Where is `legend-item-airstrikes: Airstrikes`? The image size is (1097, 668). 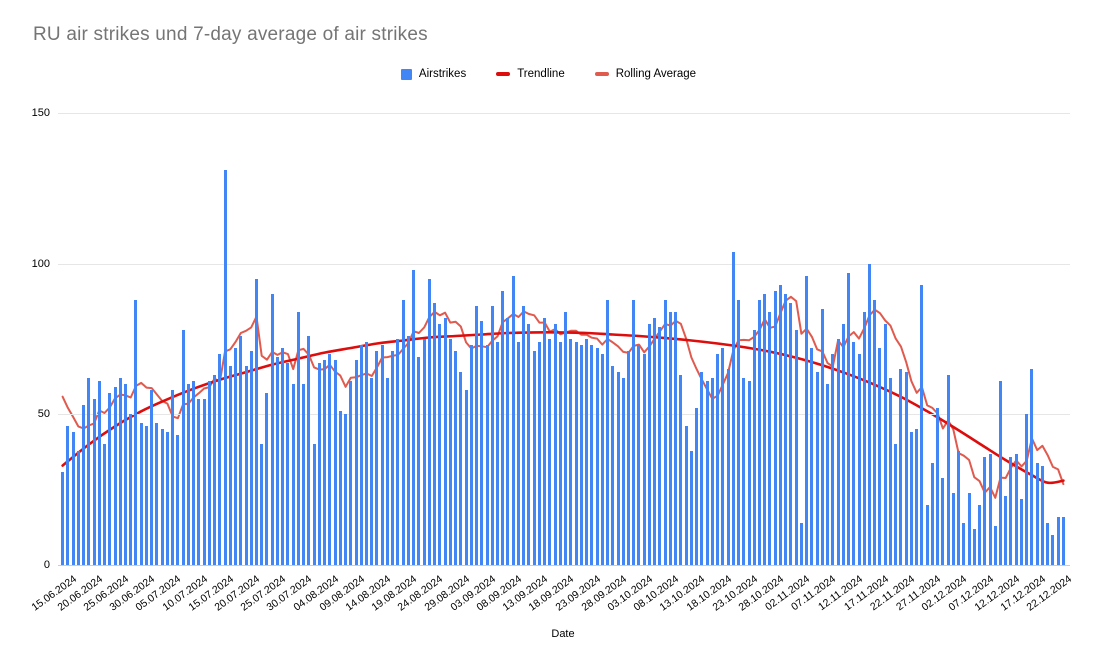 legend-item-airstrikes: Airstrikes is located at coordinates (433, 74).